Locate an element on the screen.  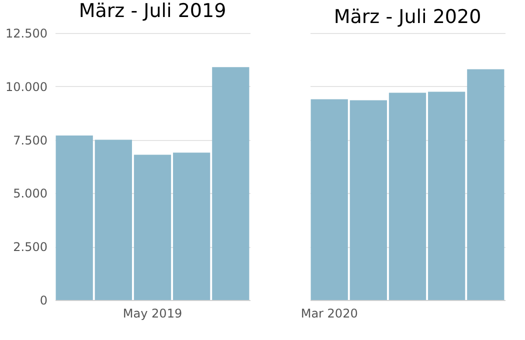
y-tick-label: 5.000 is located at coordinates (30, 193).